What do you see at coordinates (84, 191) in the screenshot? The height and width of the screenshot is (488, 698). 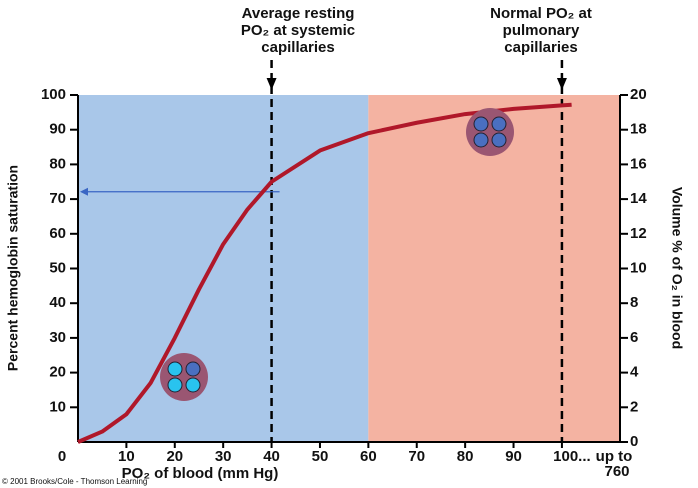 I see `reading-arrowhead` at bounding box center [84, 191].